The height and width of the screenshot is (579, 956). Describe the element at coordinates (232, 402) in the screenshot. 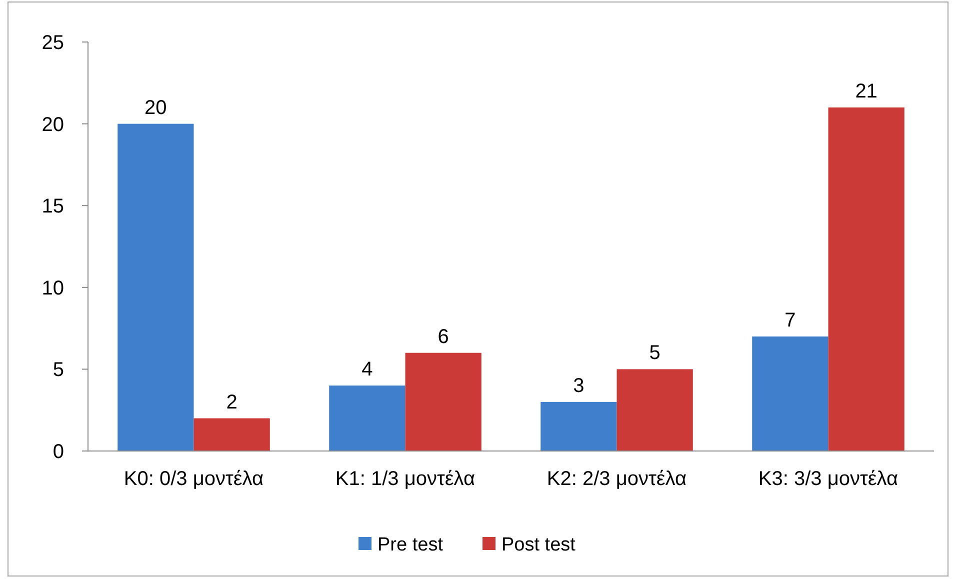

I see `data-label: 2` at that location.